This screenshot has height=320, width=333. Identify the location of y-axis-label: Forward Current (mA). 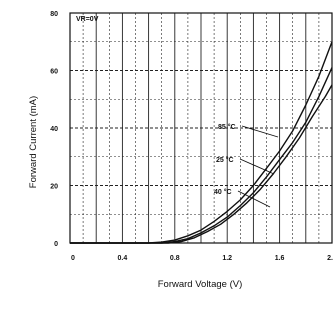
(33, 142).